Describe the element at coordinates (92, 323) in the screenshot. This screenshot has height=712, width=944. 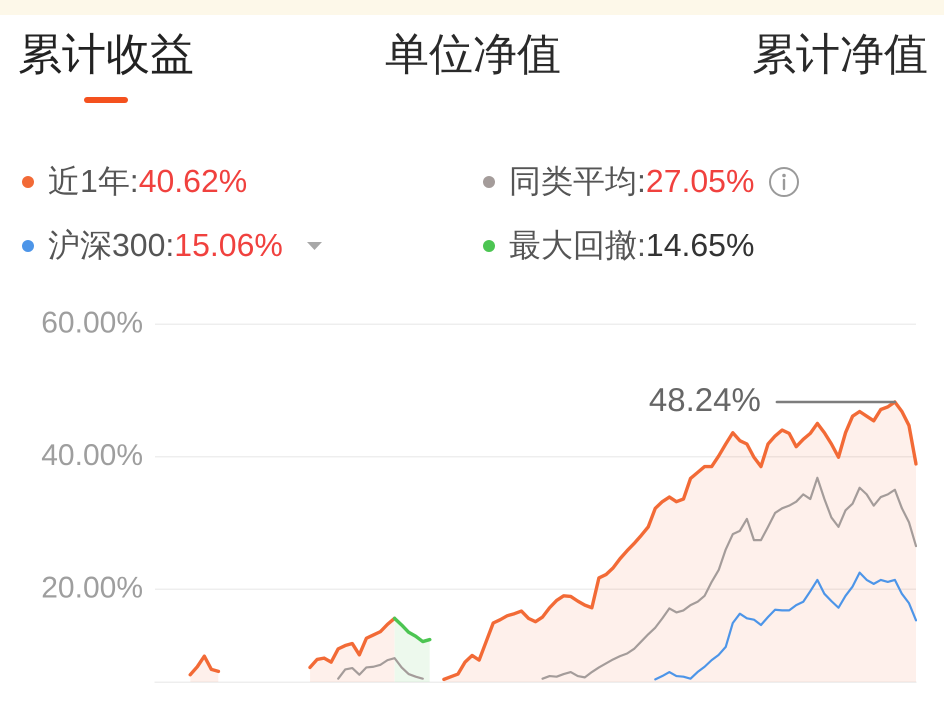
I see `y-tick-label: 60.00%` at that location.